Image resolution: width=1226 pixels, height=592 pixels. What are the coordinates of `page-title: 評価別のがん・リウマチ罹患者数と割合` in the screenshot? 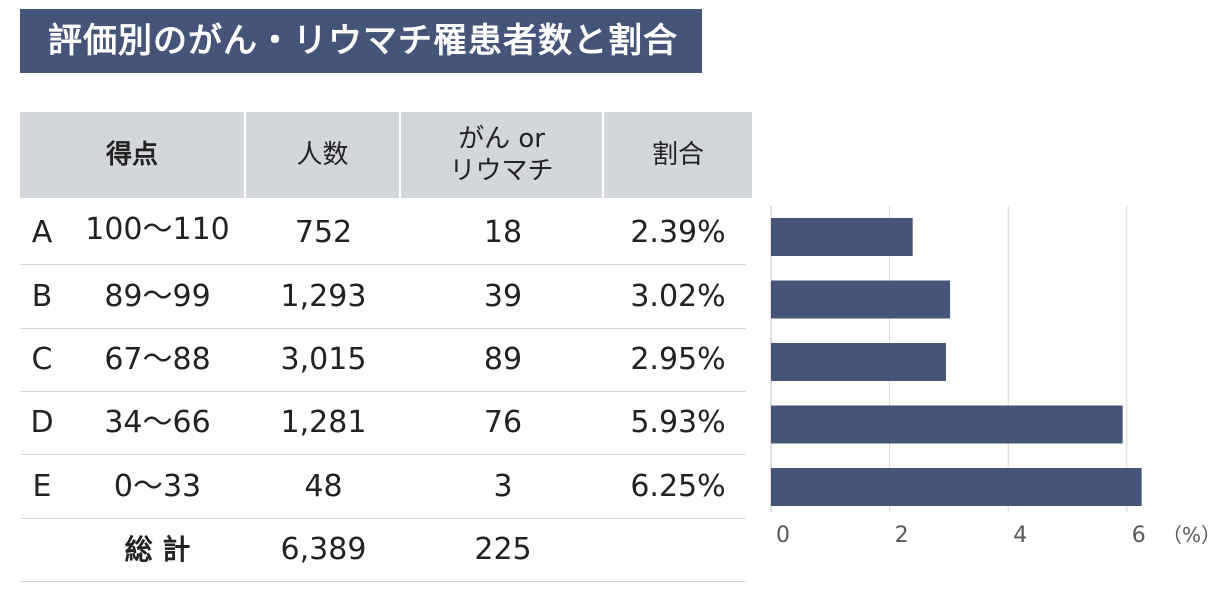 It's located at (361, 41).